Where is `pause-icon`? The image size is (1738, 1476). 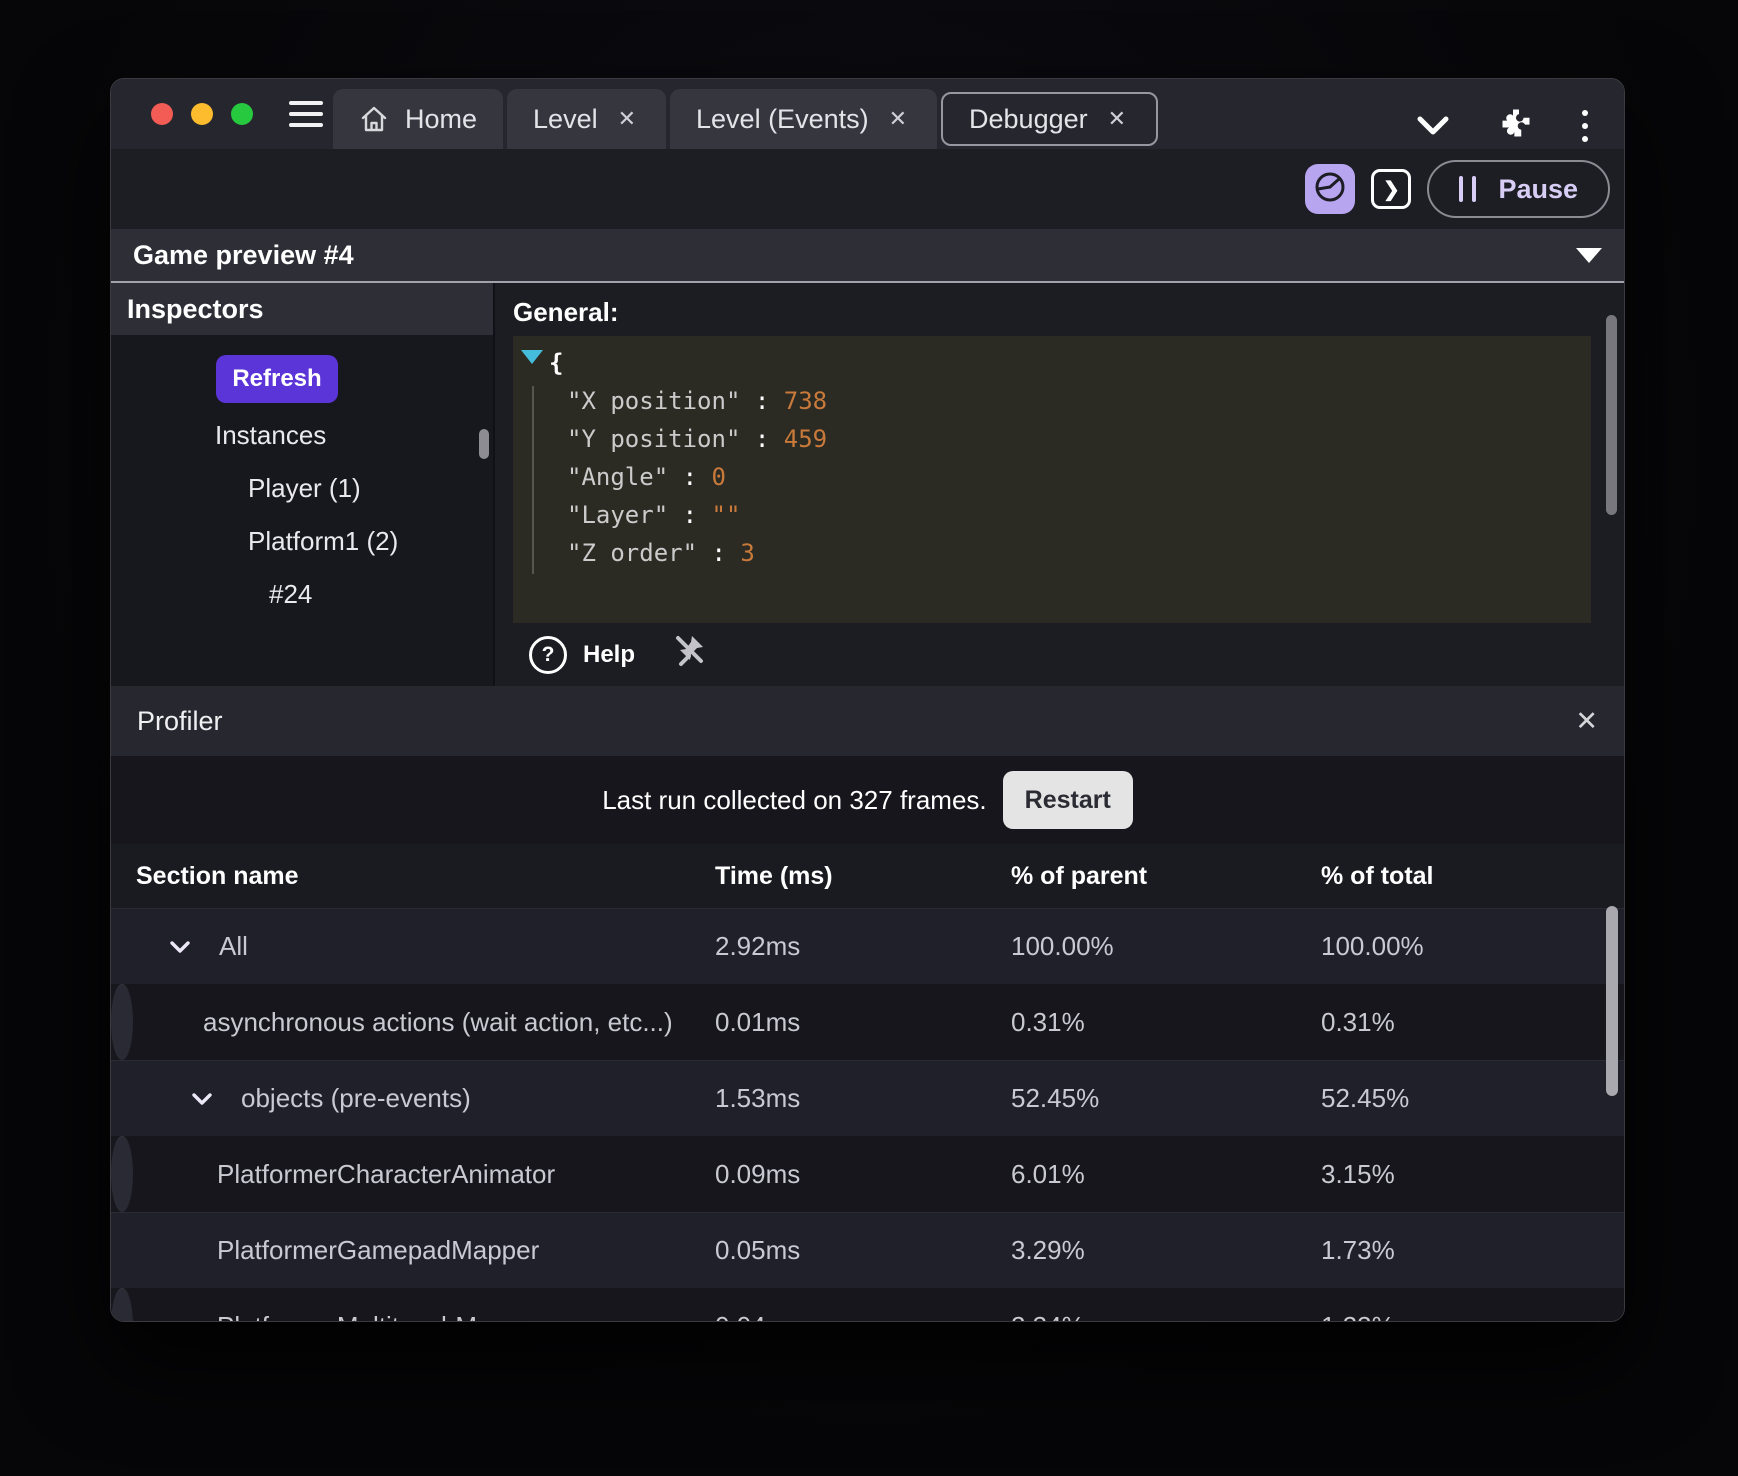
pause-icon is located at coordinates (1468, 189).